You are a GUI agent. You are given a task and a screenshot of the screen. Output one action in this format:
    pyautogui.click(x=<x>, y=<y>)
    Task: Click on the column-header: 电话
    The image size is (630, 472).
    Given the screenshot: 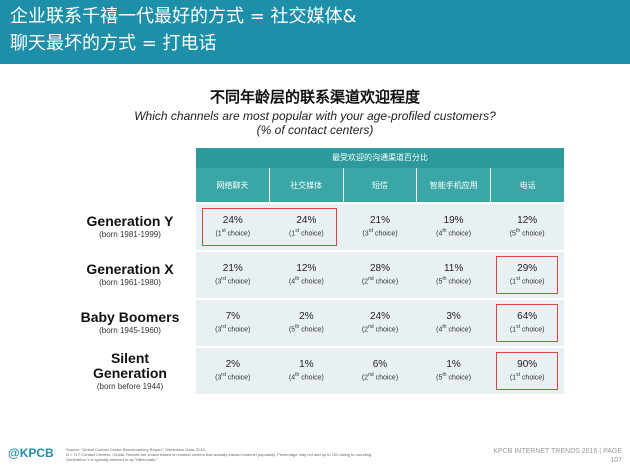 What is the action you would take?
    pyautogui.click(x=527, y=185)
    